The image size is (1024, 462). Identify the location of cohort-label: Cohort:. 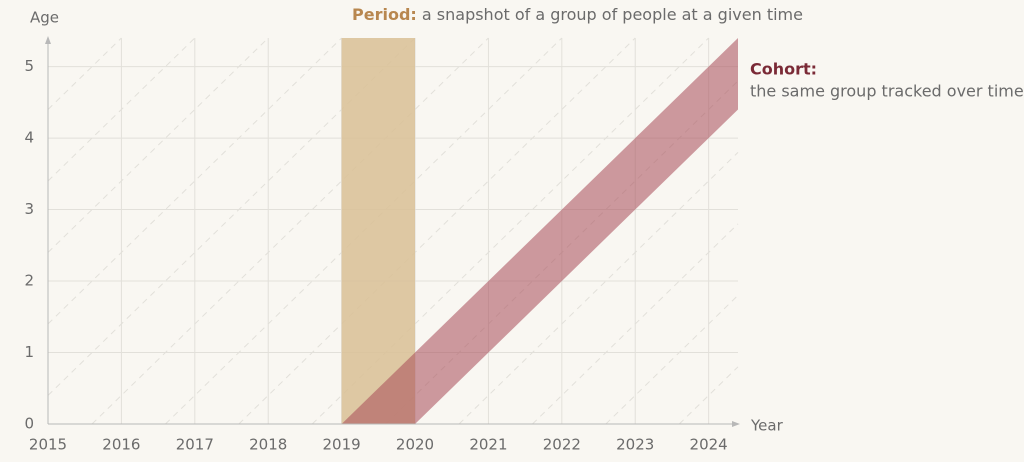
(783, 69).